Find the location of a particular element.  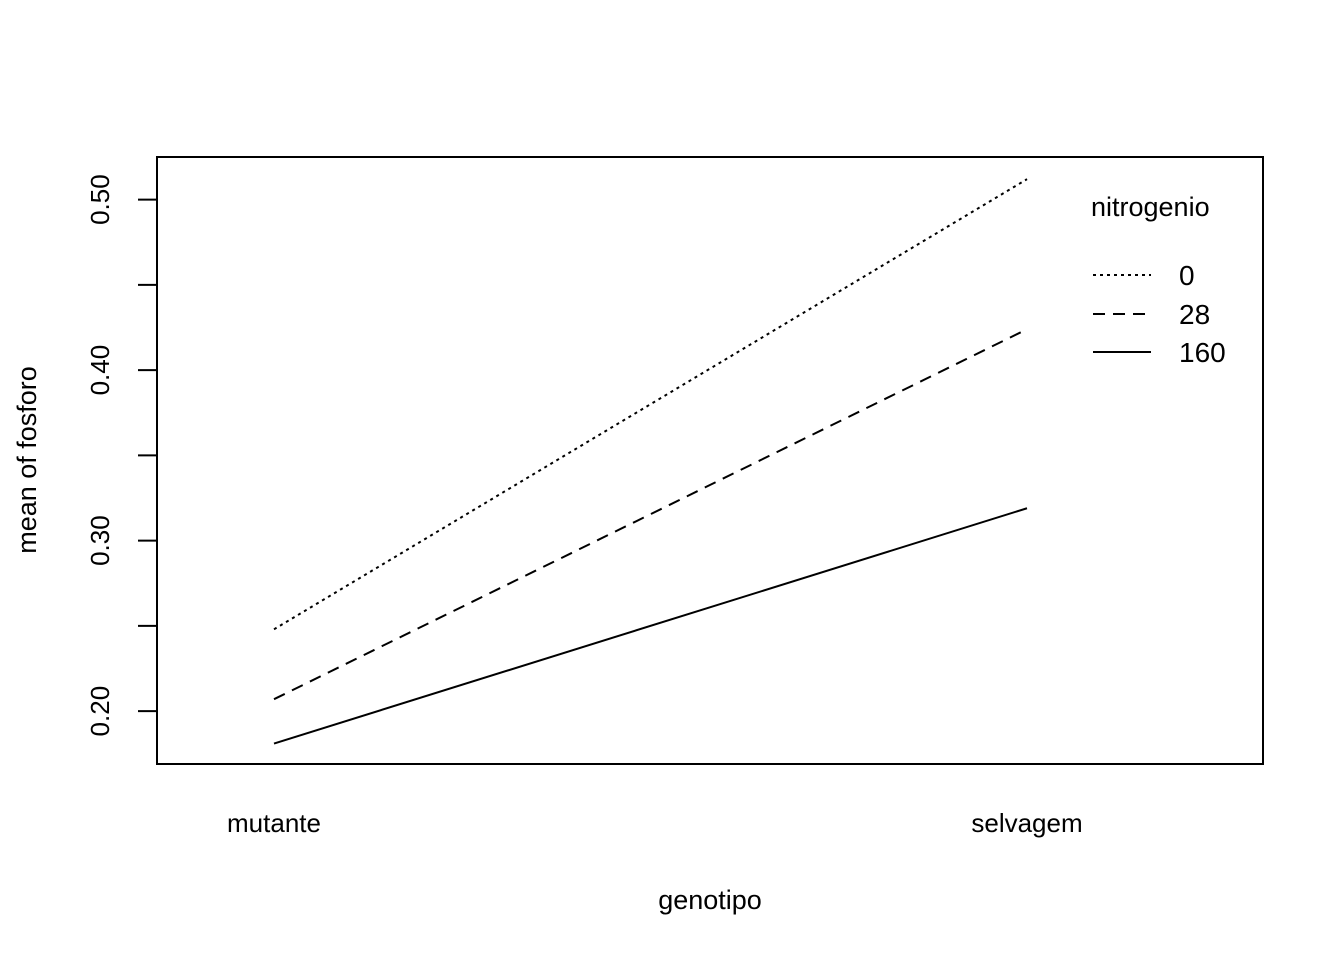

legend-label: 160 is located at coordinates (1202, 352).